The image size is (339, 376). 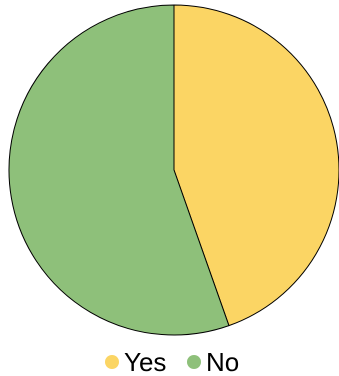 What do you see at coordinates (112, 362) in the screenshot?
I see `legend-swatch-yes` at bounding box center [112, 362].